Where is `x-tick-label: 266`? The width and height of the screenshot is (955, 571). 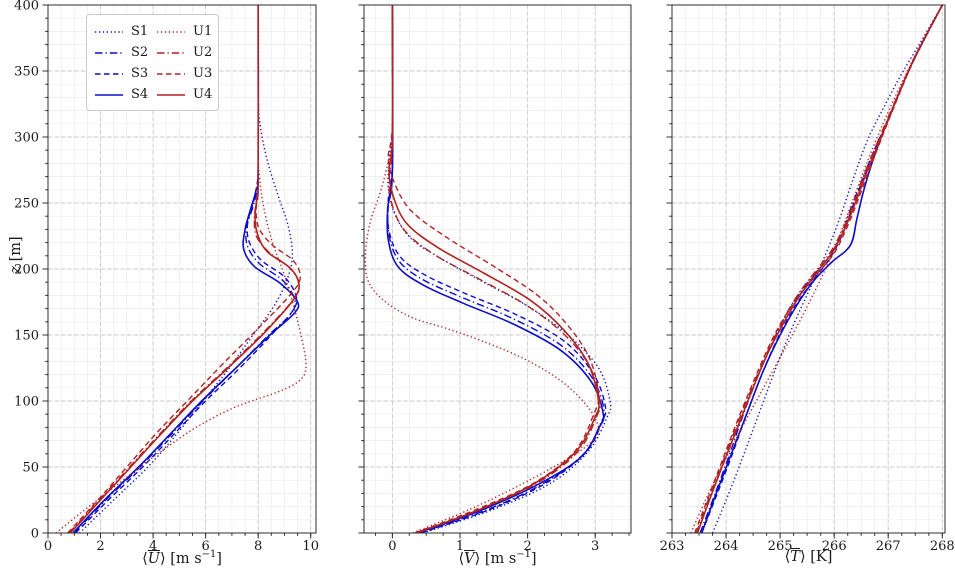
x-tick-label: 266 is located at coordinates (834, 546).